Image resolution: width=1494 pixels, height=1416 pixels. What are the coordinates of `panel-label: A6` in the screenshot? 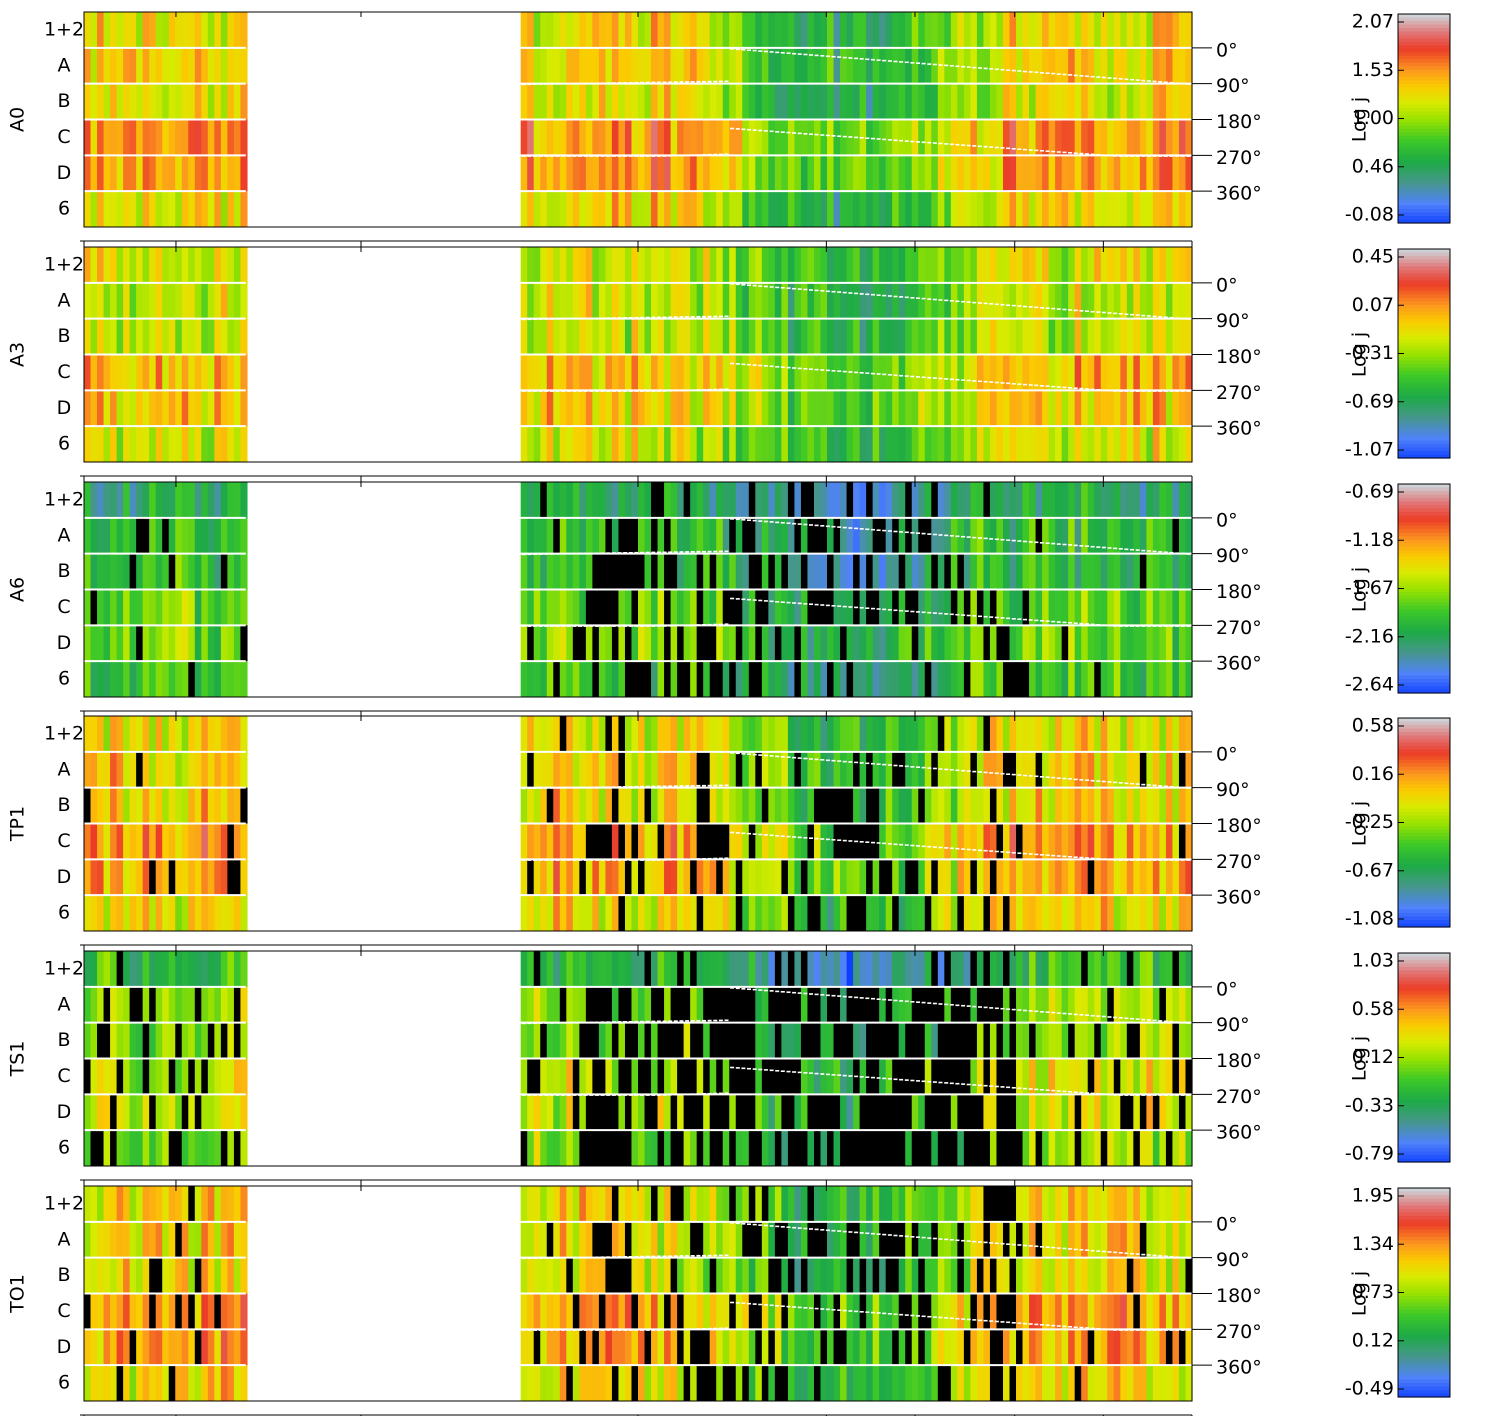 It's located at (18, 589).